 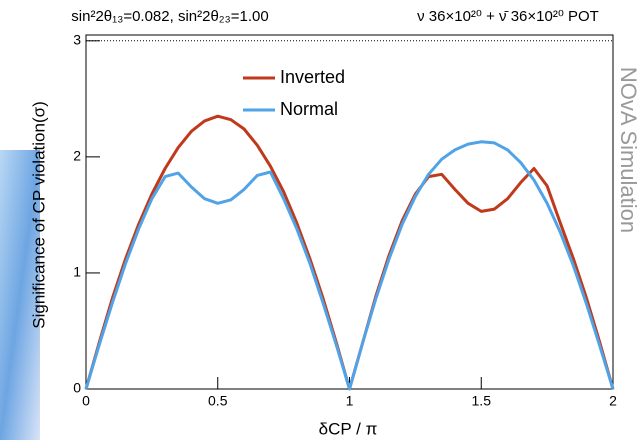 What do you see at coordinates (613, 401) in the screenshot?
I see `x-tick-label: 2` at bounding box center [613, 401].